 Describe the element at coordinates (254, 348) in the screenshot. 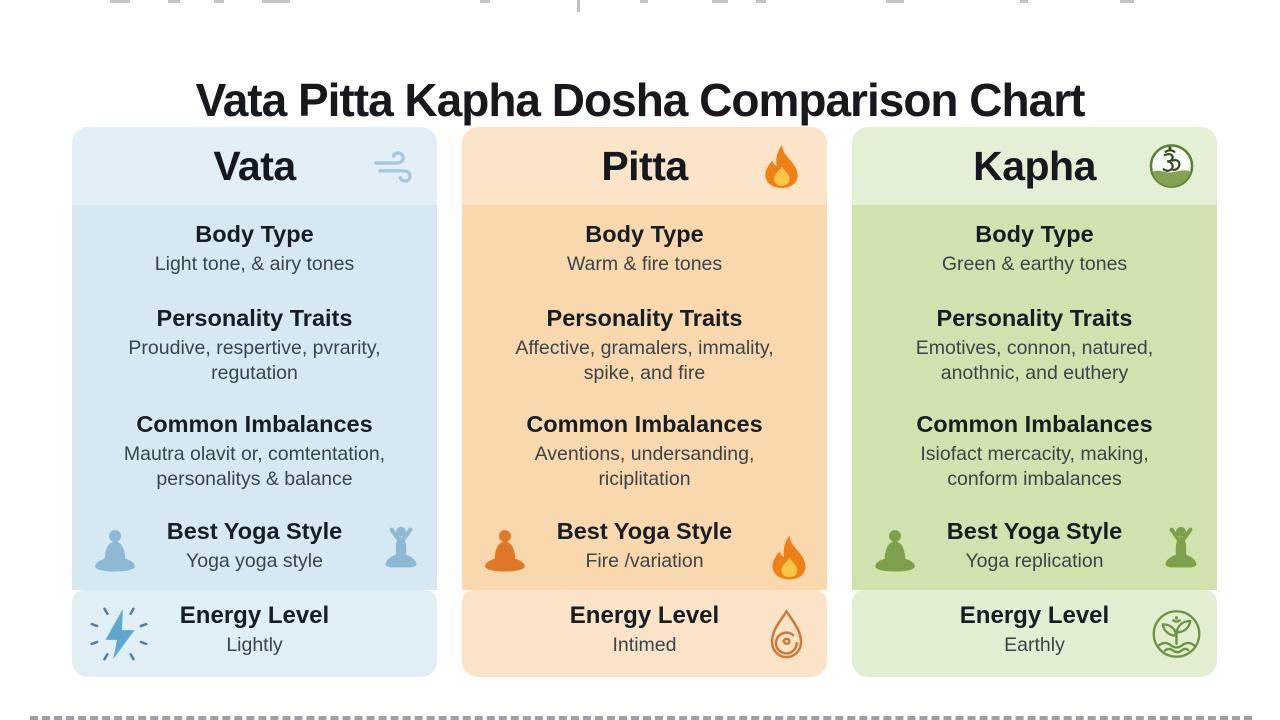

I see `section-line: Proudive, respertive, pvrarity,` at that location.